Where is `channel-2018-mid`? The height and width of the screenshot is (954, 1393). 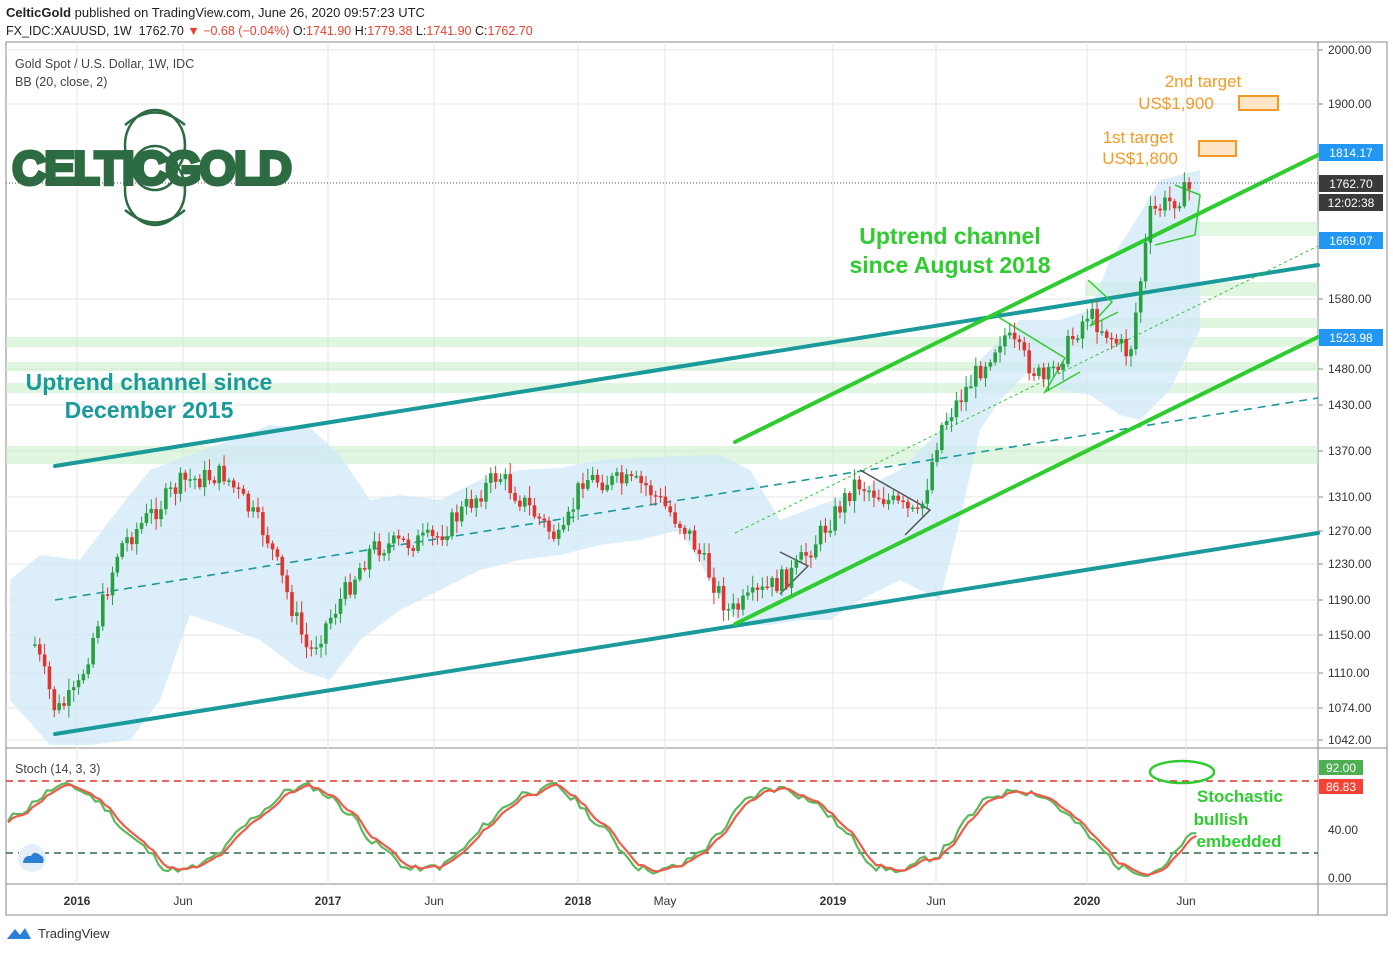
channel-2018-mid is located at coordinates (1026, 389).